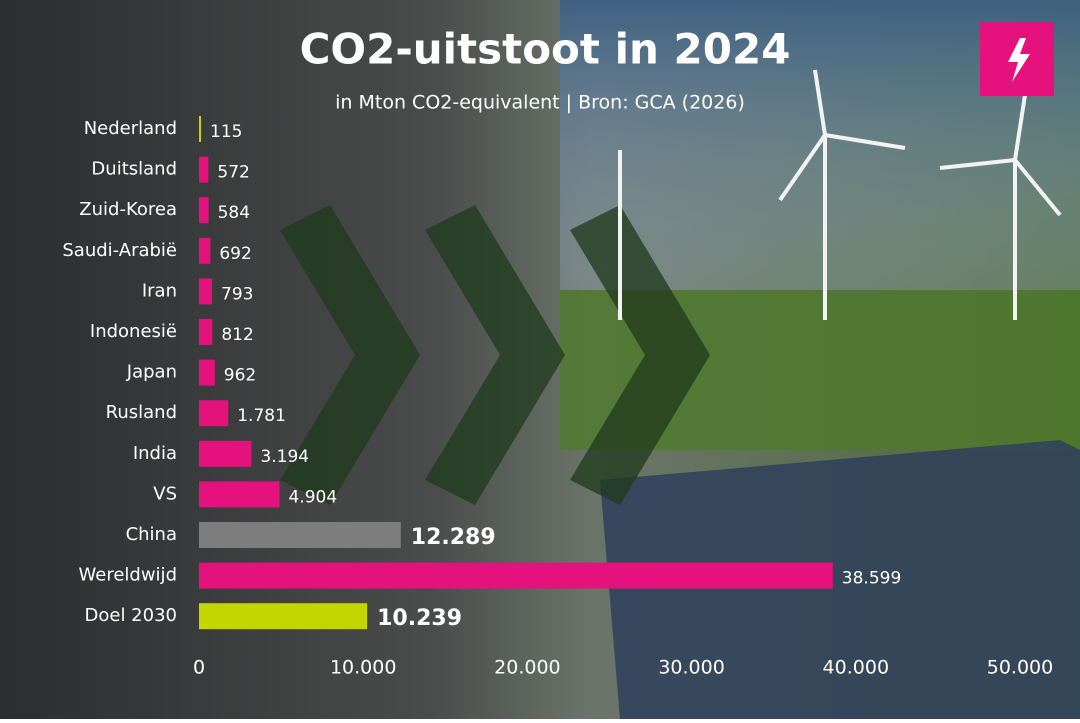 This screenshot has height=723, width=1080. What do you see at coordinates (199, 668) in the screenshot?
I see `x-tick-label: 0` at bounding box center [199, 668].